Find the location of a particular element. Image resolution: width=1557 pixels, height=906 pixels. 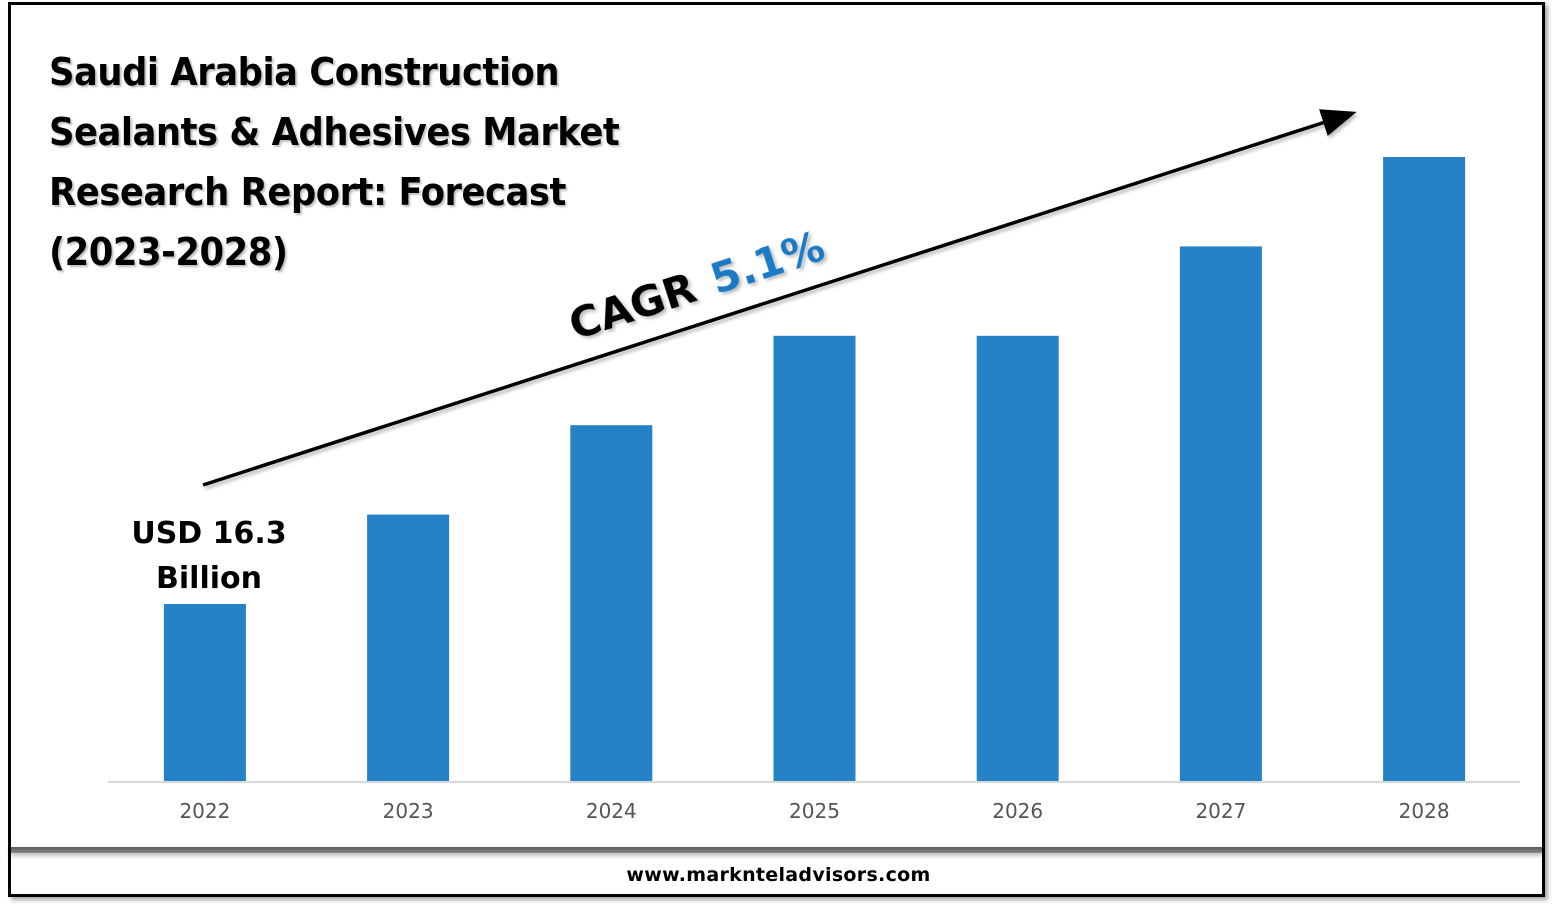

bar-2027 is located at coordinates (1220, 513).